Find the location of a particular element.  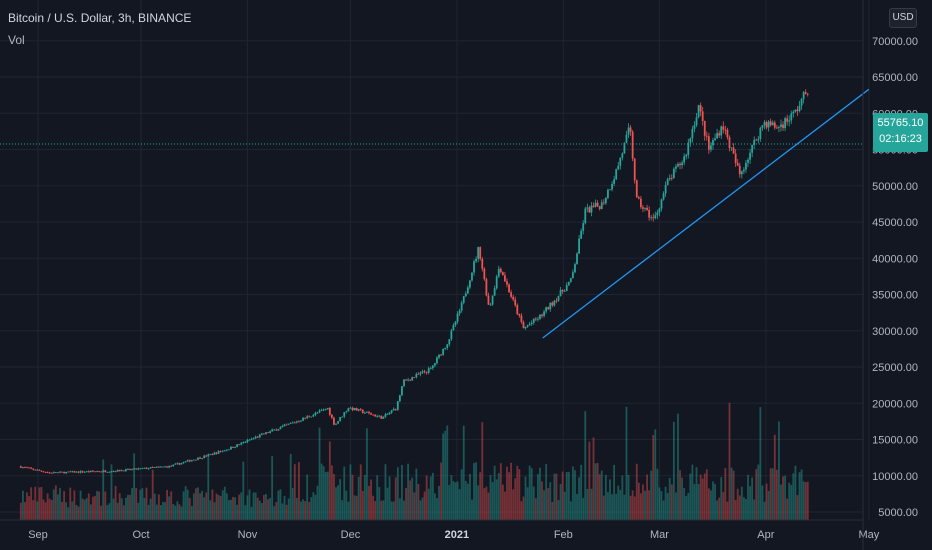

currency-button: USD is located at coordinates (903, 18).